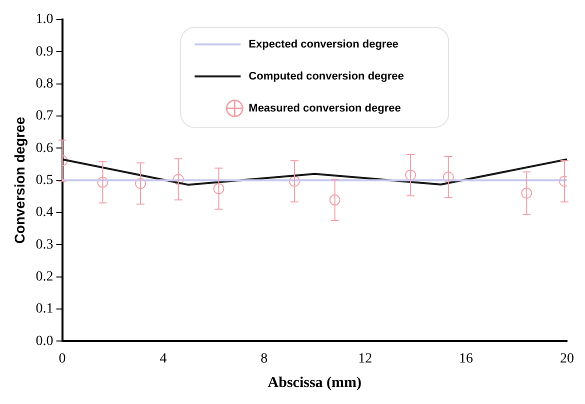 Image resolution: width=585 pixels, height=404 pixels. What do you see at coordinates (163, 358) in the screenshot?
I see `x-tick-label: 4` at bounding box center [163, 358].